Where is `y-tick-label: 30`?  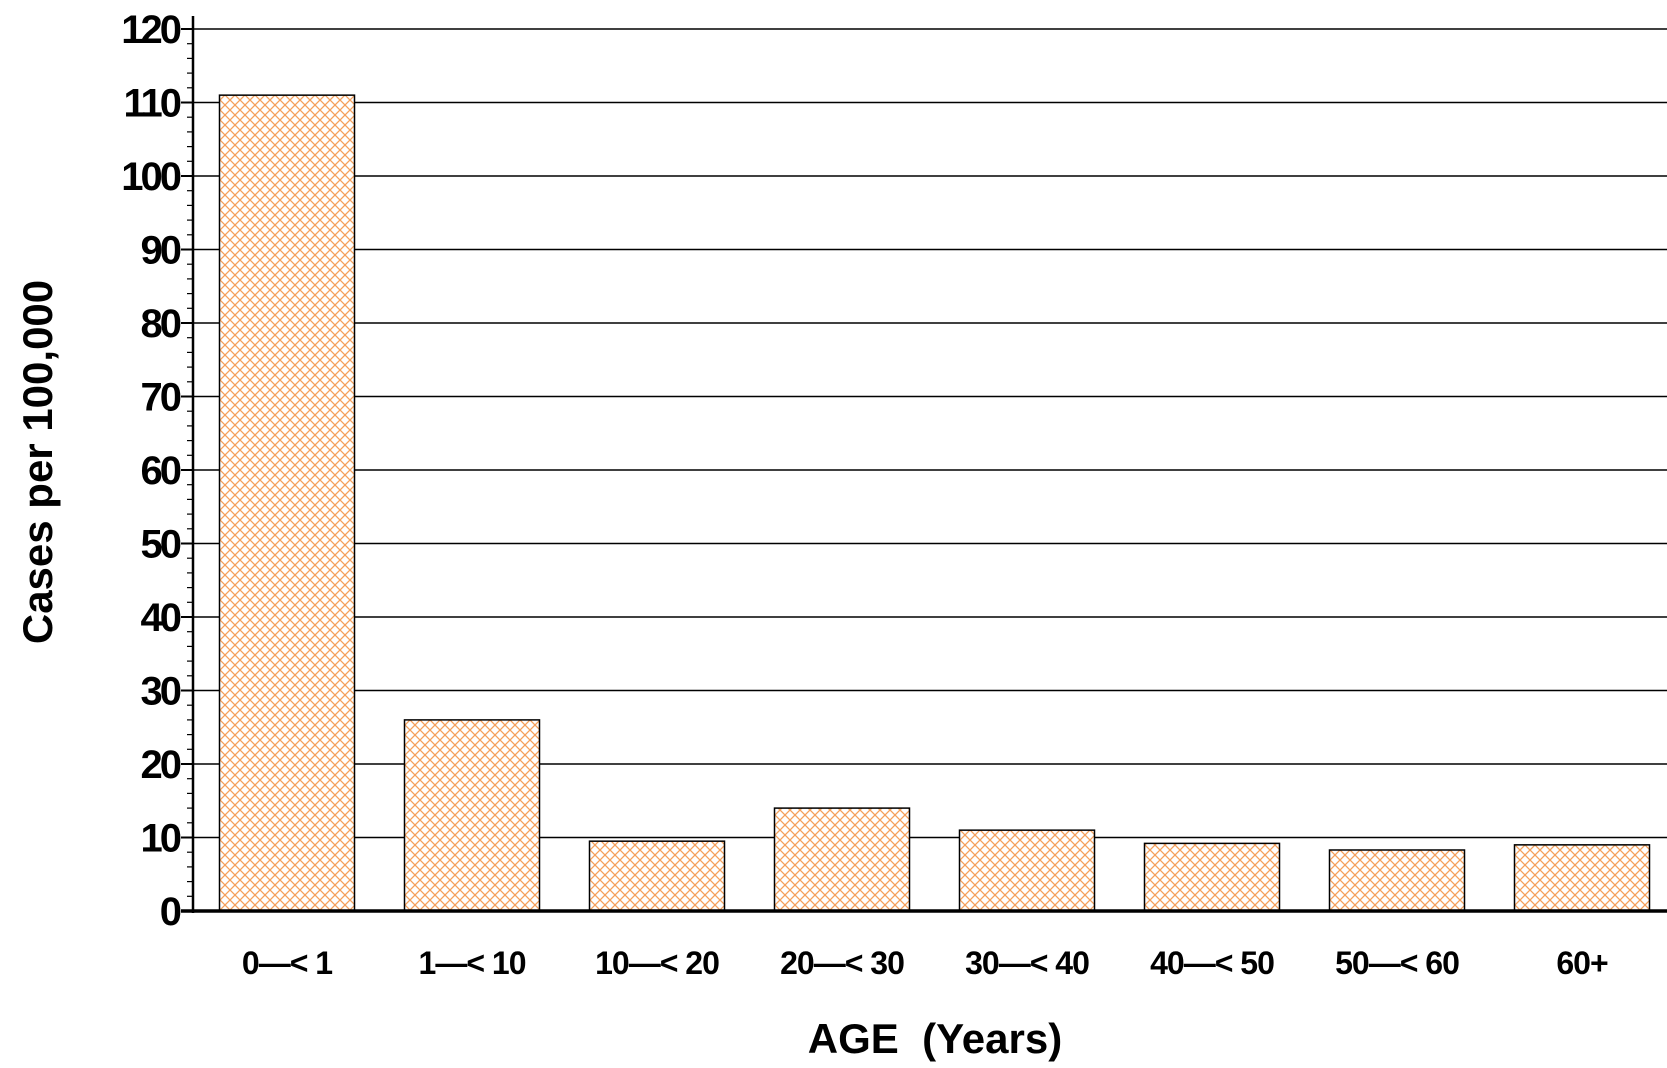 y-tick-label: 30 is located at coordinates (161, 692).